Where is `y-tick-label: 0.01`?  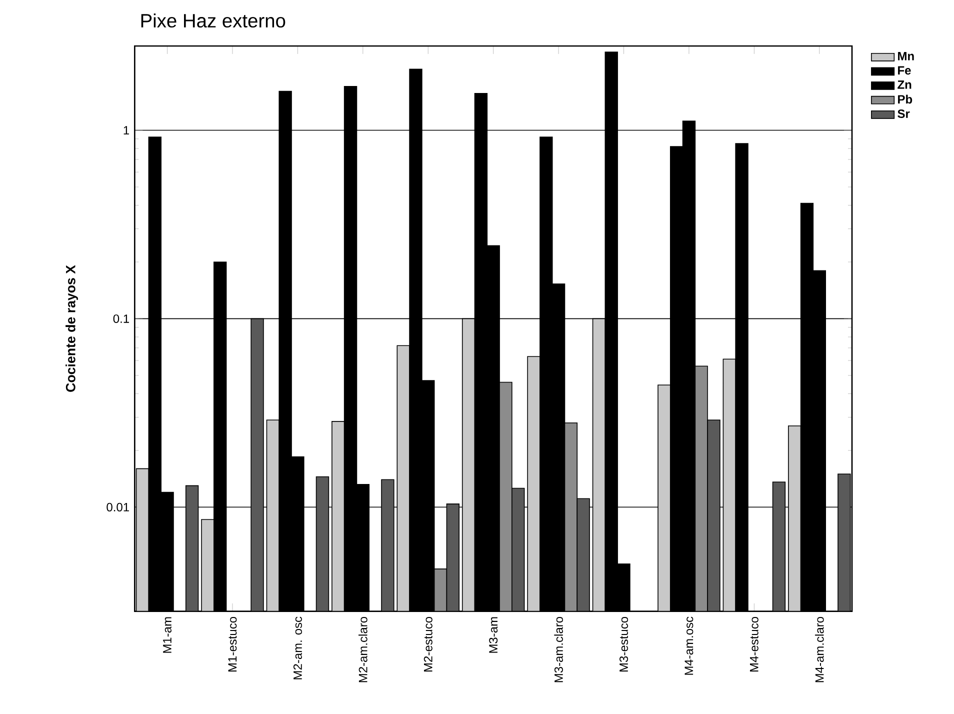 y-tick-label: 0.01 is located at coordinates (117, 507).